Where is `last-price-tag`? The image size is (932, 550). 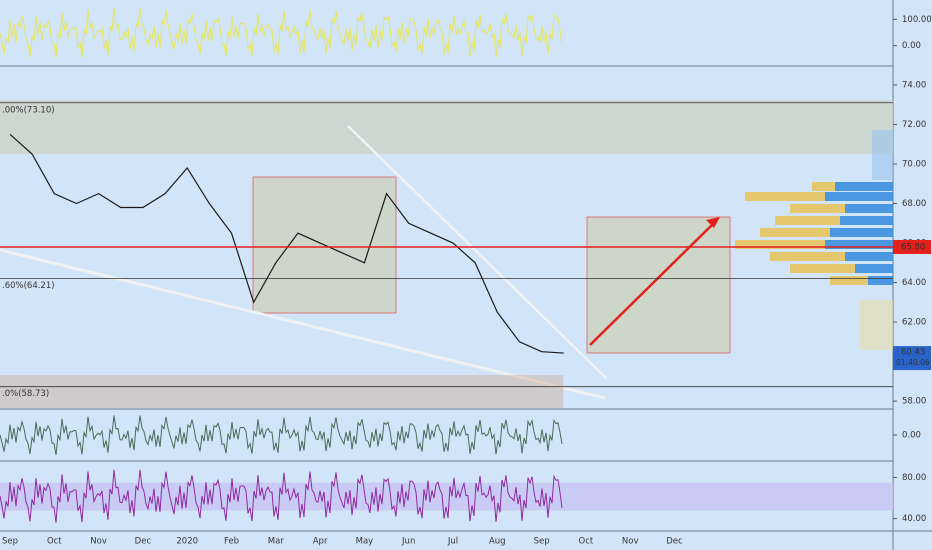 last-price-tag is located at coordinates (912, 358).